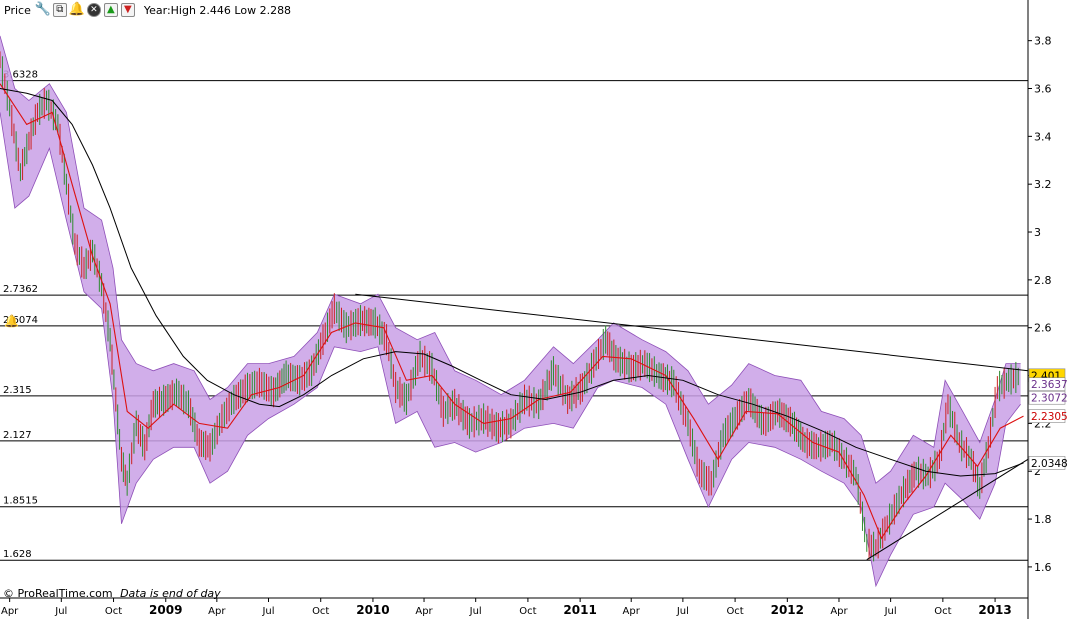 The height and width of the screenshot is (619, 1069). I want to click on level-label: 1.8515, so click(20, 501).